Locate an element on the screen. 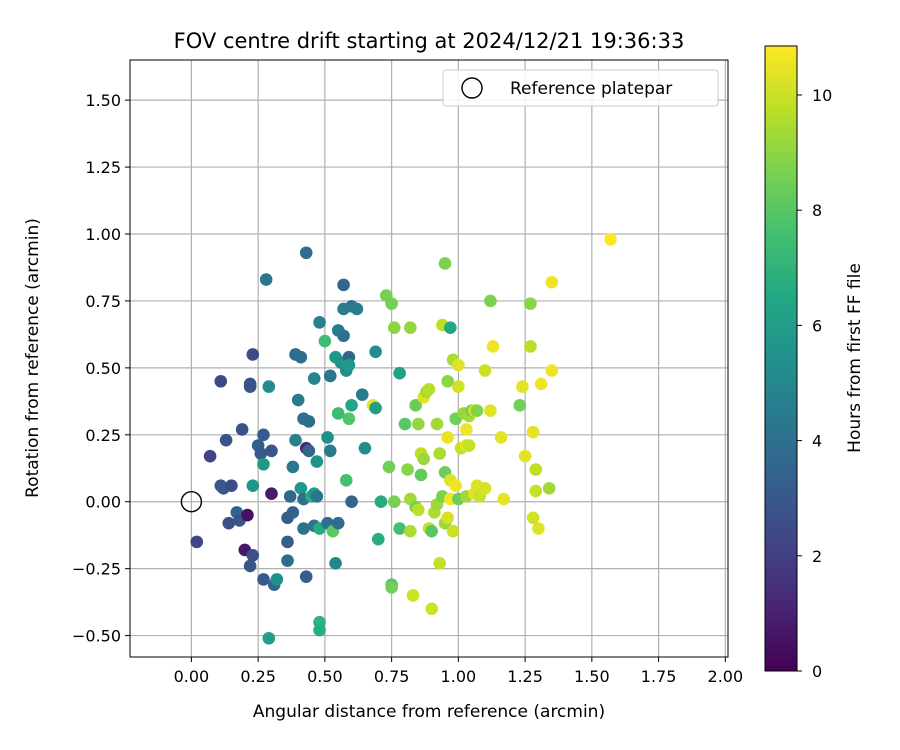  y-tick-label: 0.25 is located at coordinates (103, 435).